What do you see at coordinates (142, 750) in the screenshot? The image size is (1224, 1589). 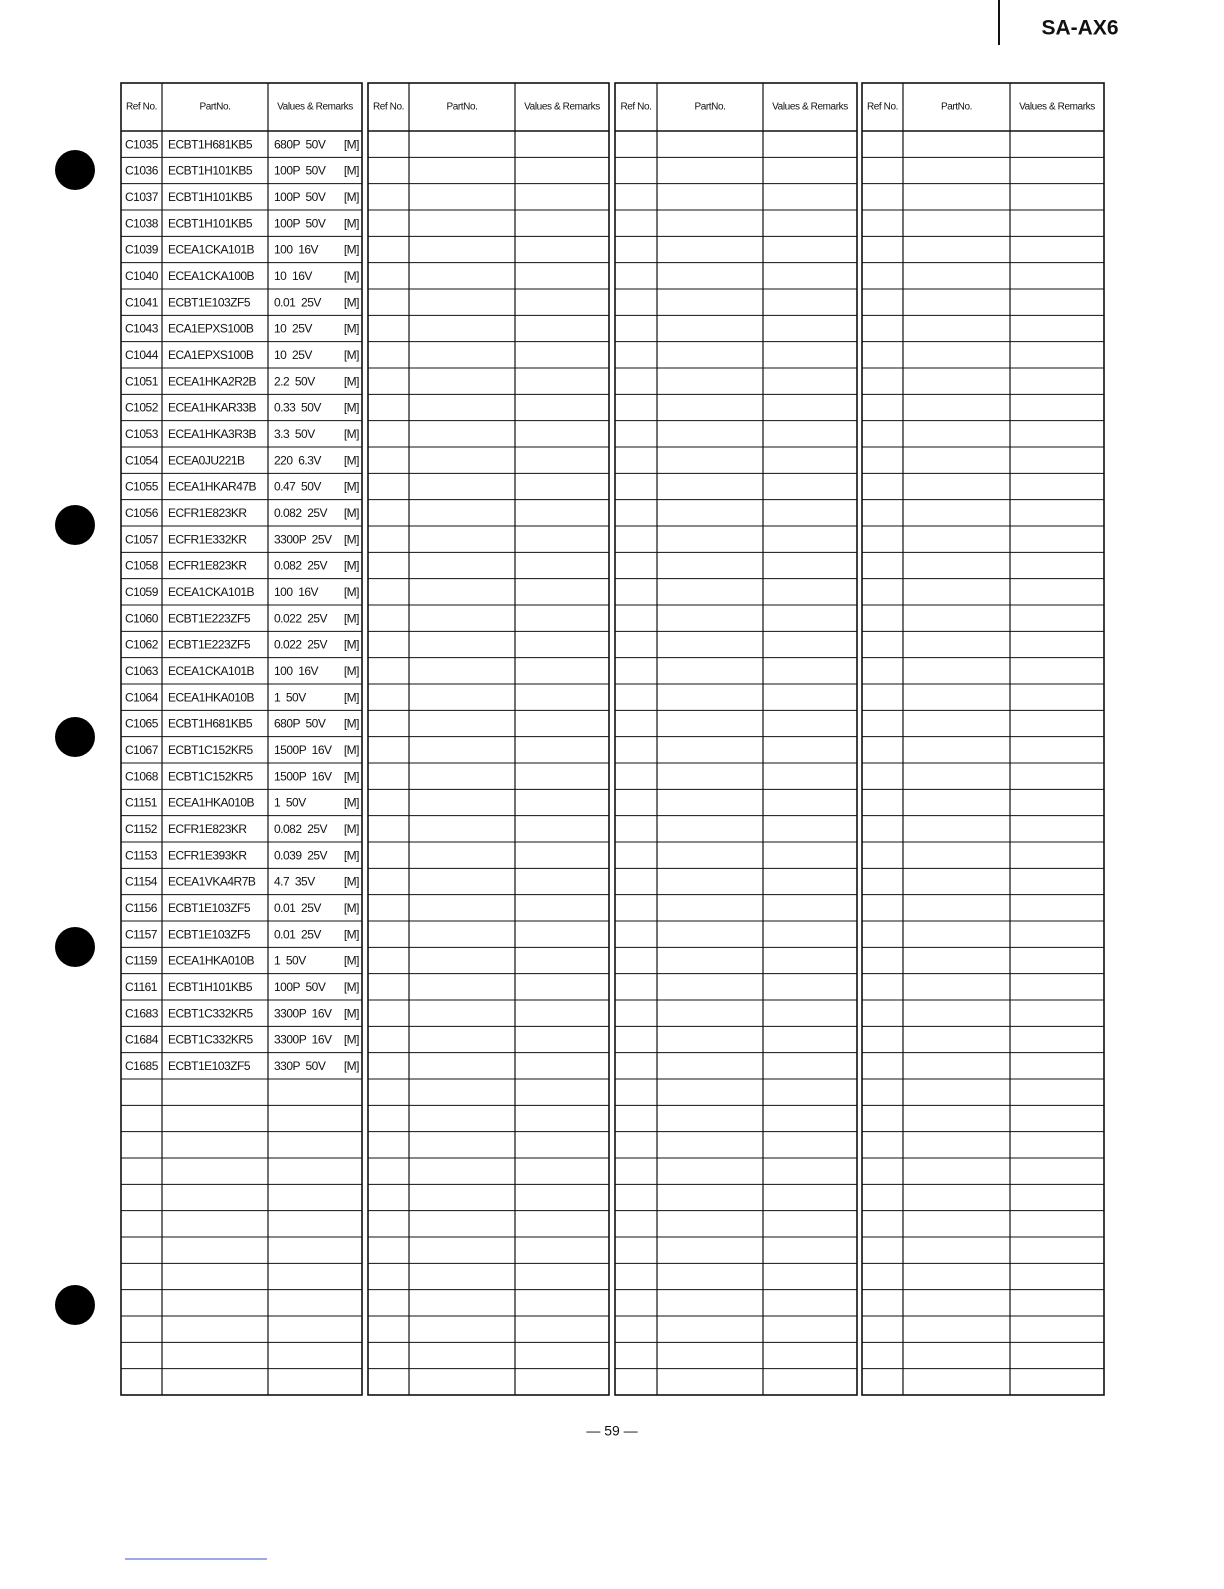 I see `ref-no: C1067` at bounding box center [142, 750].